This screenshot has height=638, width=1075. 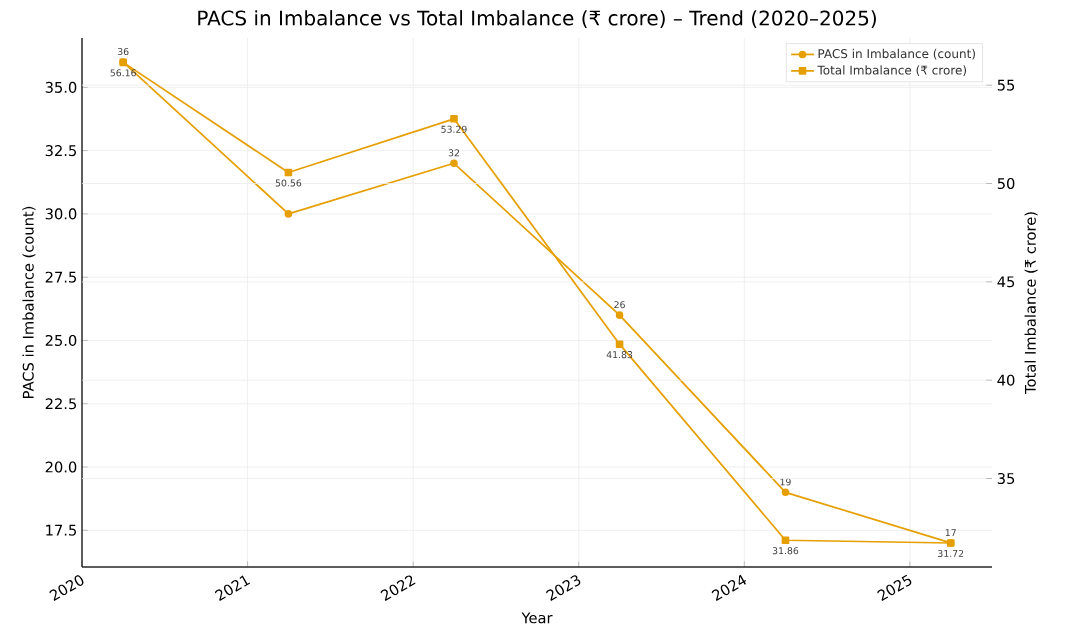 I want to click on y2-tick-label: 50, so click(x=1006, y=183).